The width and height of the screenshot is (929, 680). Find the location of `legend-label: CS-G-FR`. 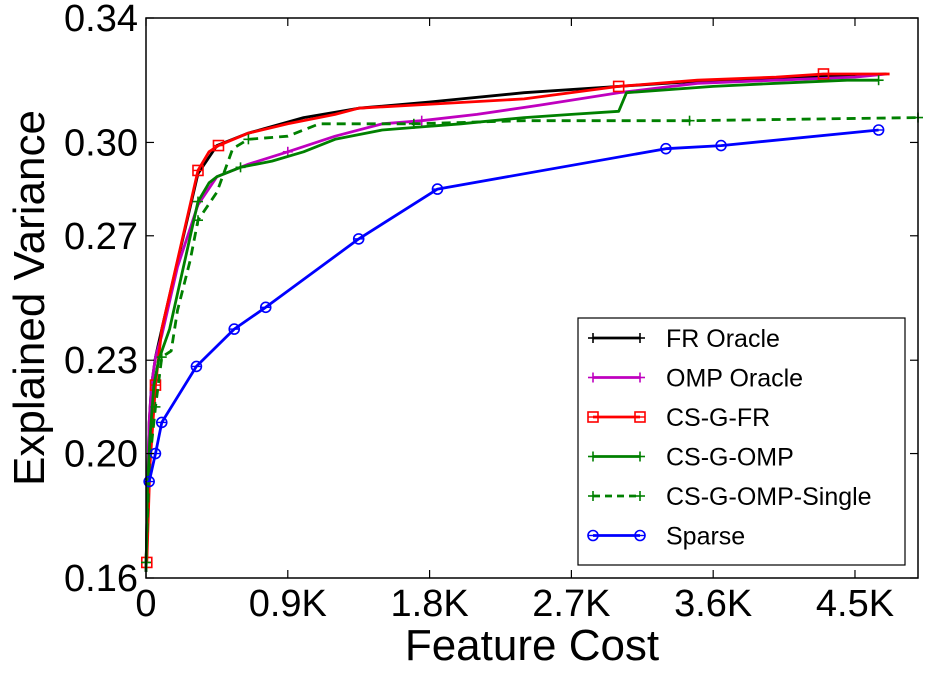

legend-label: CS-G-FR is located at coordinates (718, 418).